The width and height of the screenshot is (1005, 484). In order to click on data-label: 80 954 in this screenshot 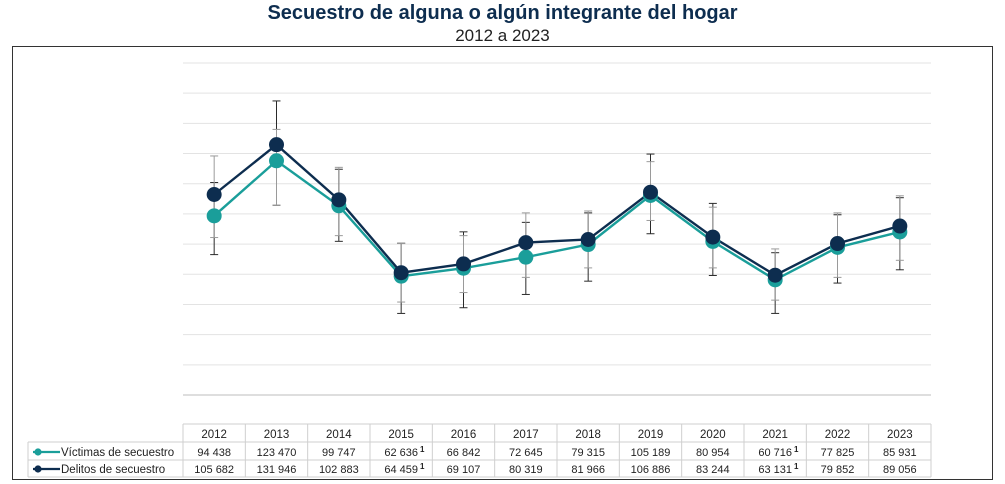, I will do `click(713, 453)`.